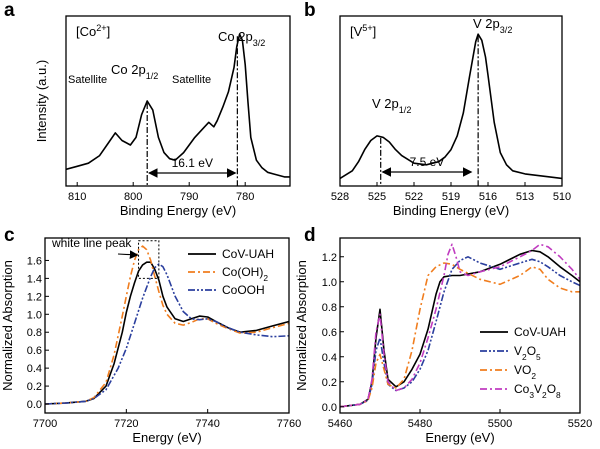  What do you see at coordinates (356, 31) in the screenshot?
I see `inset-label-part: [V` at bounding box center [356, 31].